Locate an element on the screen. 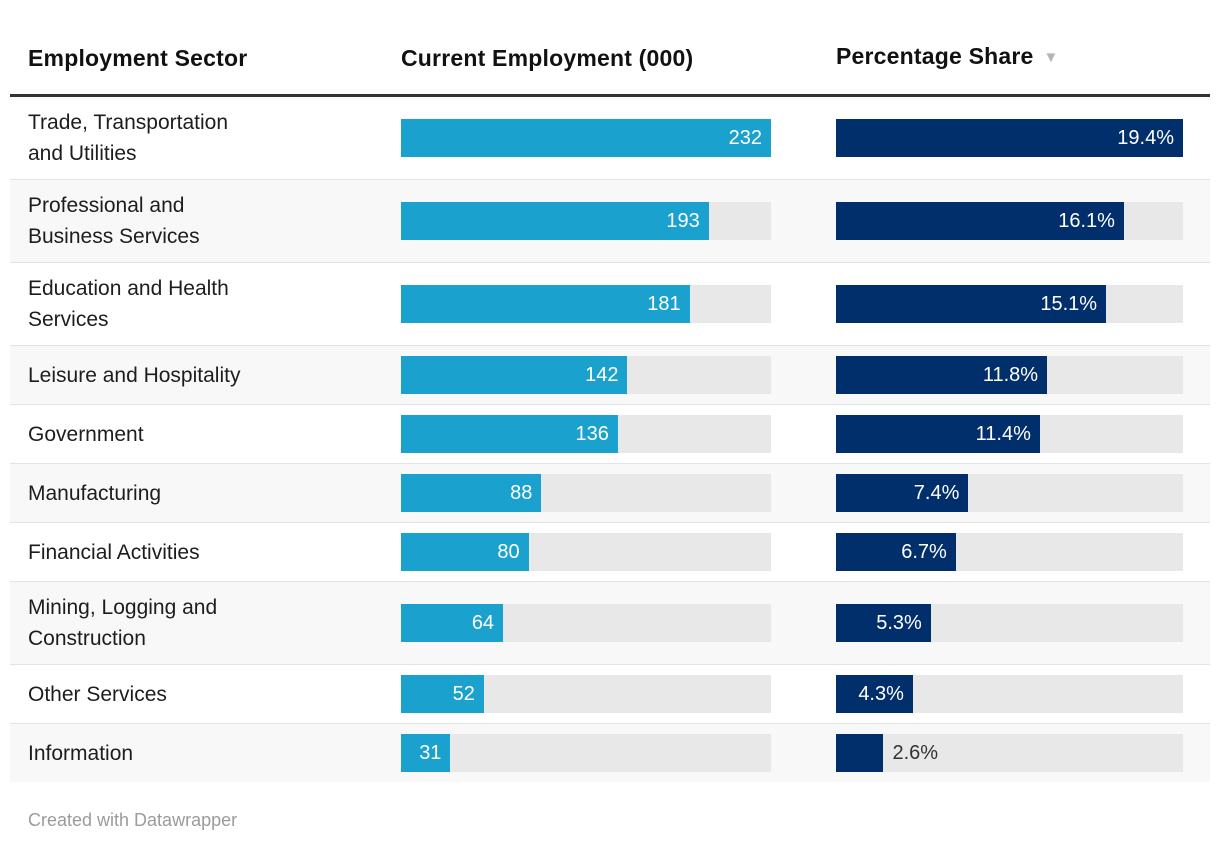 The width and height of the screenshot is (1220, 844). employment-cell: 31 is located at coordinates (586, 753).